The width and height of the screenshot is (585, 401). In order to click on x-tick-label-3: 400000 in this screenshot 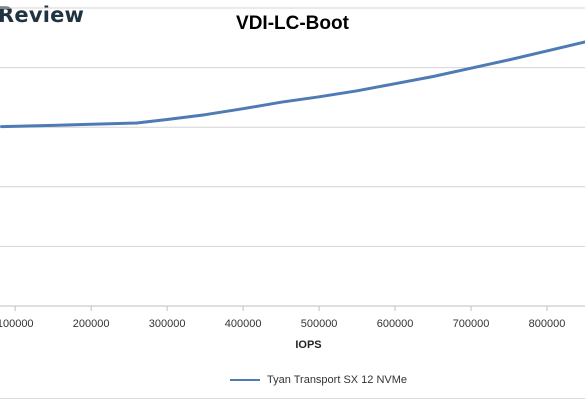, I will do `click(243, 324)`.